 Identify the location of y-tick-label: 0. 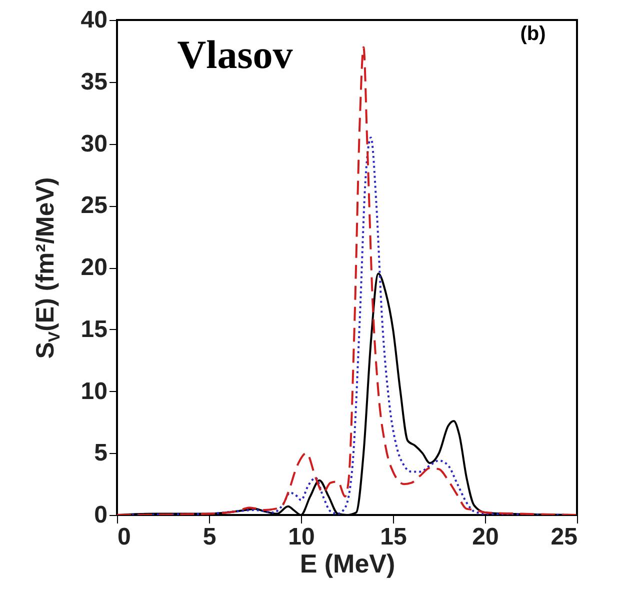
(101, 515).